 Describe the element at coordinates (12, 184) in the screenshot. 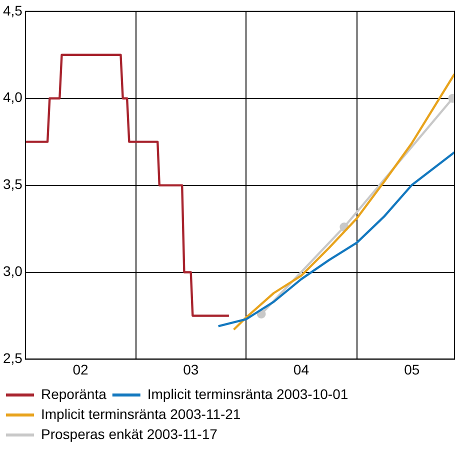

I see `y-tick-label: 3,5` at that location.